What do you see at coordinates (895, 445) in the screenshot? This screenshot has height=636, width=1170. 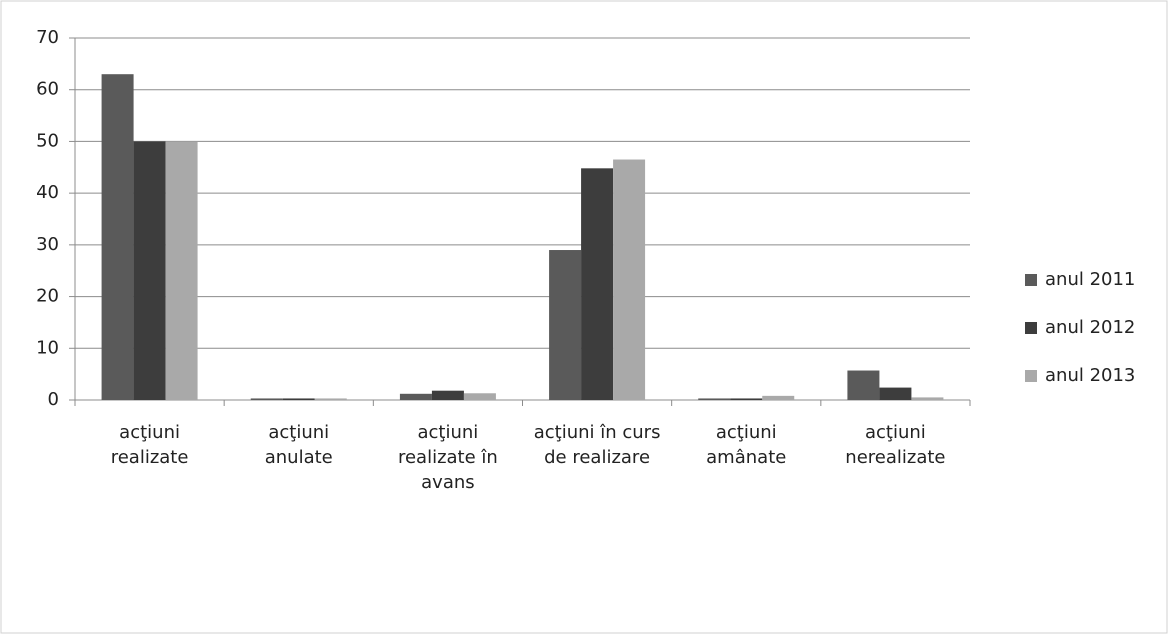 I see `x-tick-label: acţiuni nerealizate` at bounding box center [895, 445].